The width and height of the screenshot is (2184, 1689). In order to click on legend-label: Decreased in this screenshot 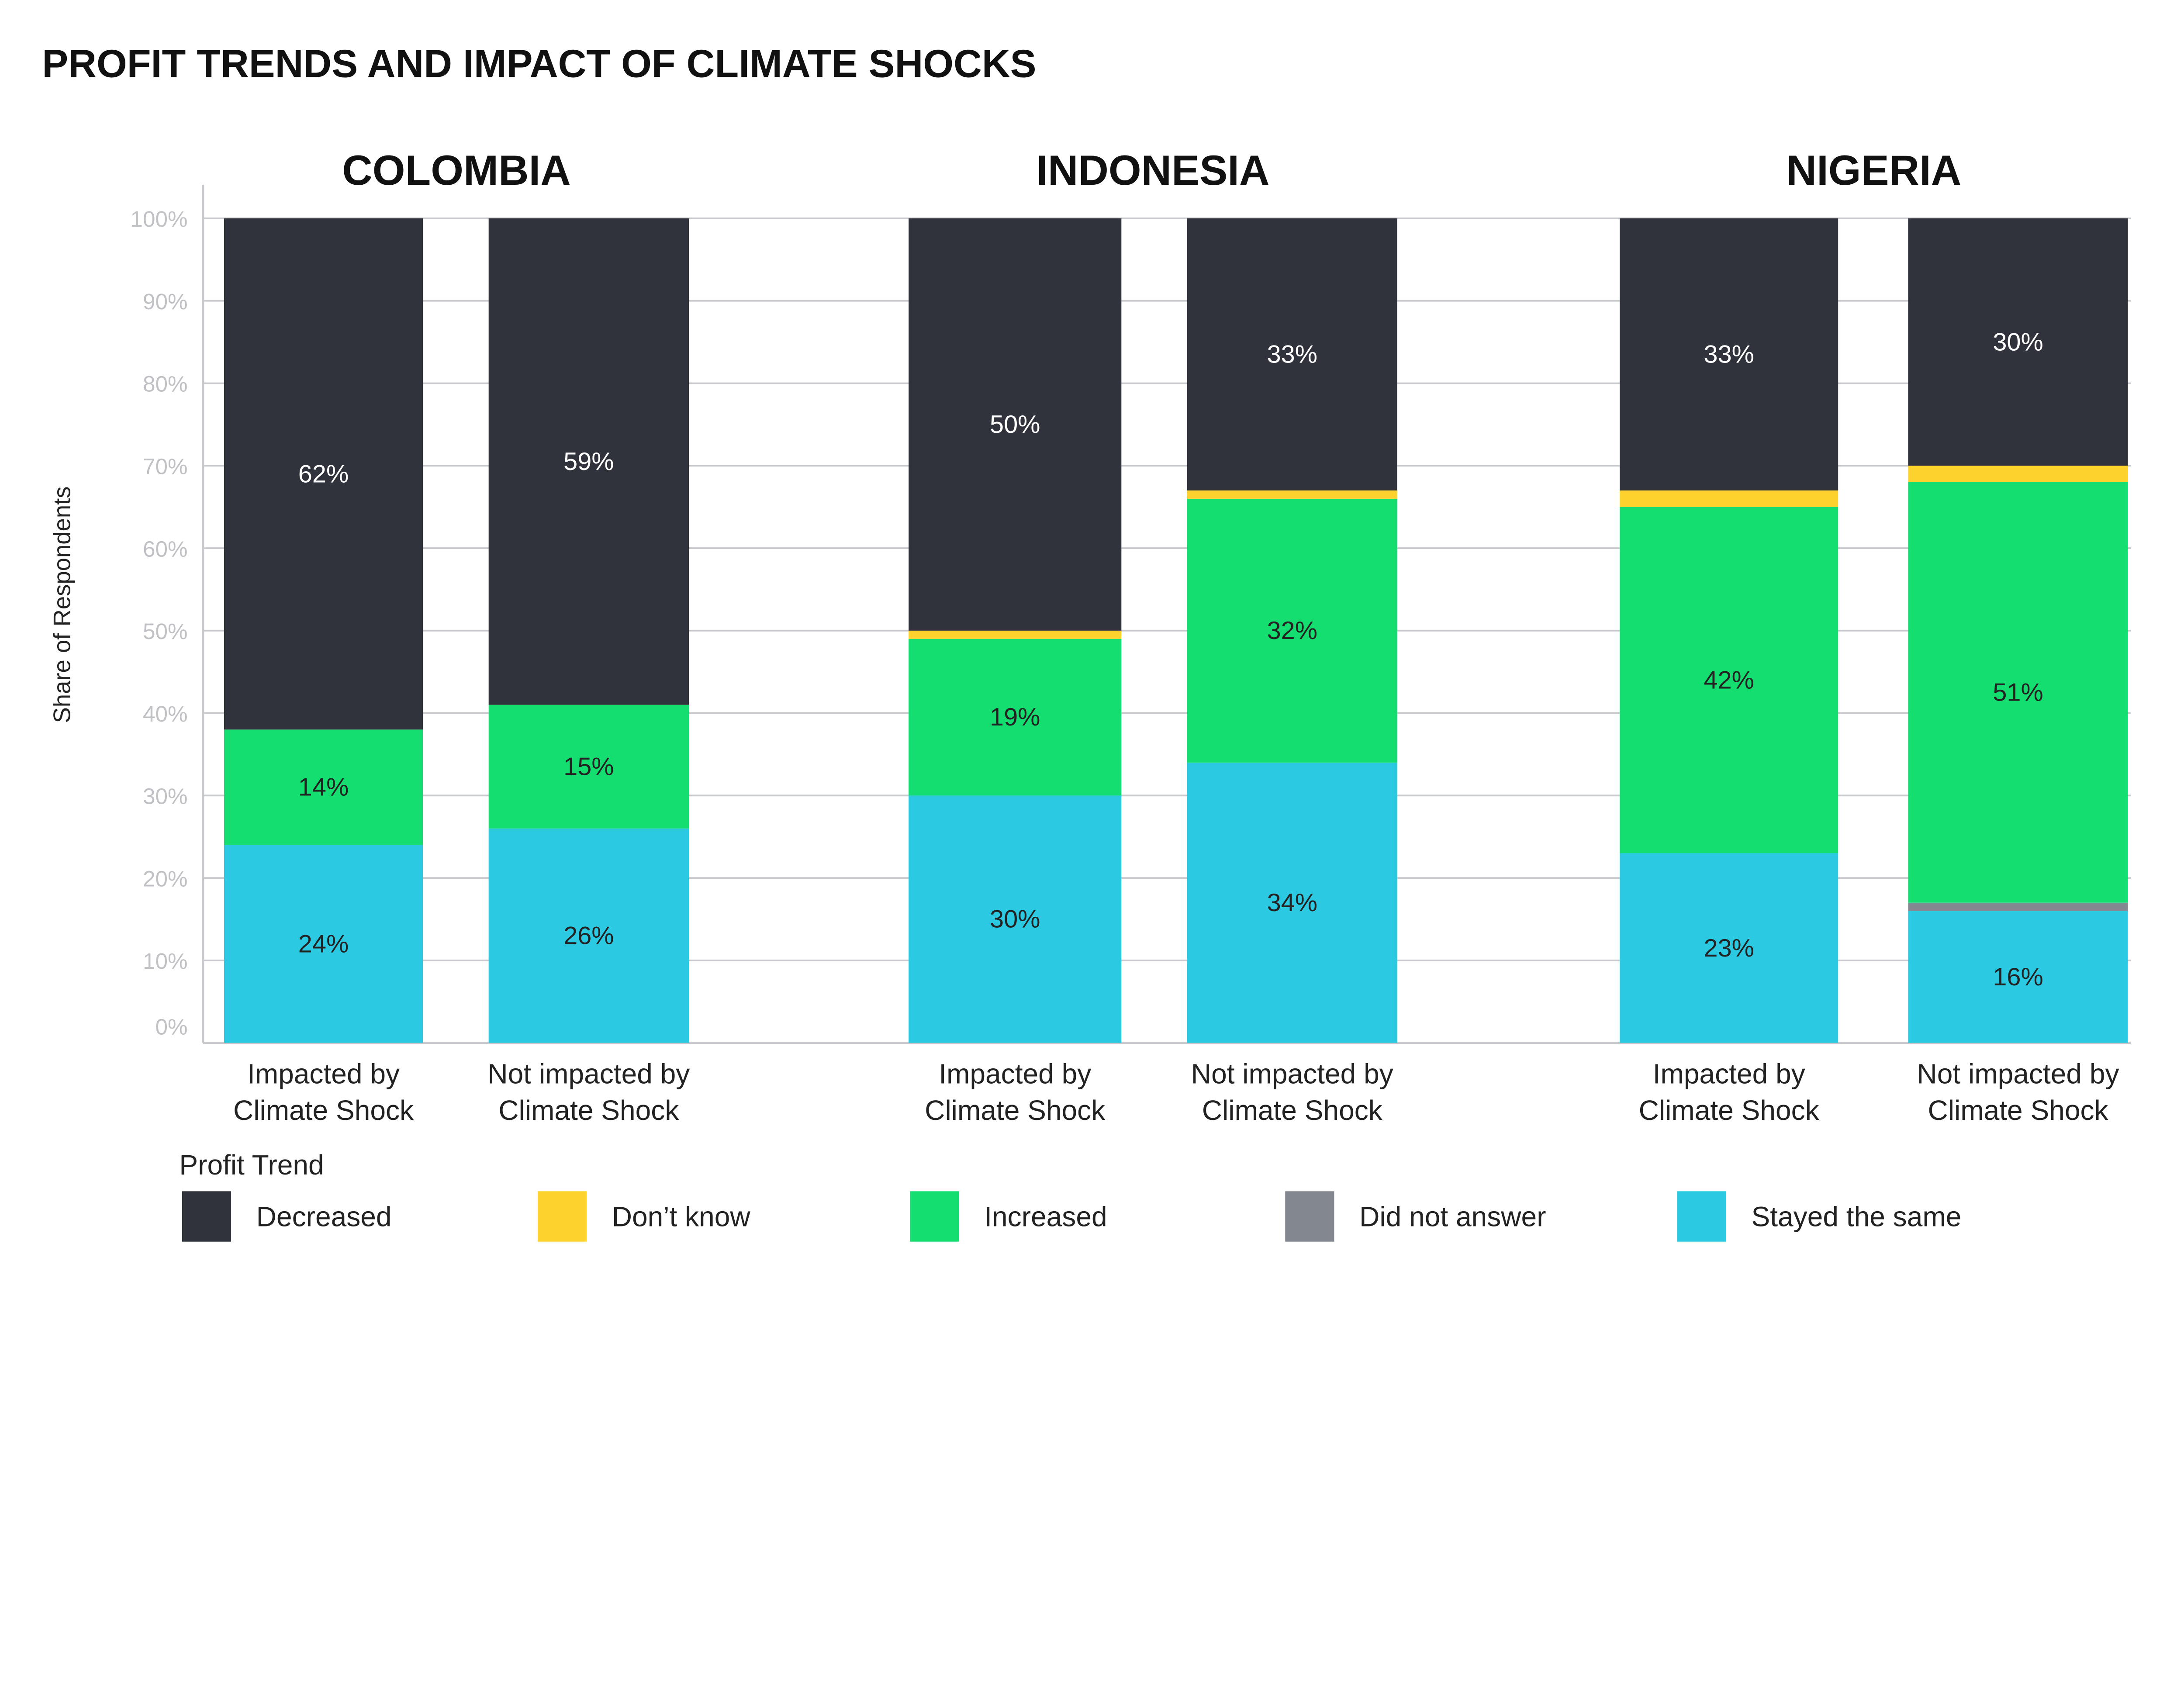, I will do `click(324, 1216)`.